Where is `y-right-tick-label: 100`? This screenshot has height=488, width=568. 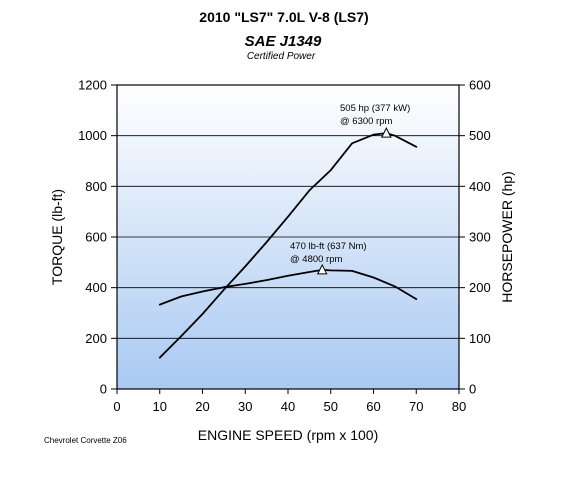 y-right-tick-label: 100 is located at coordinates (480, 338).